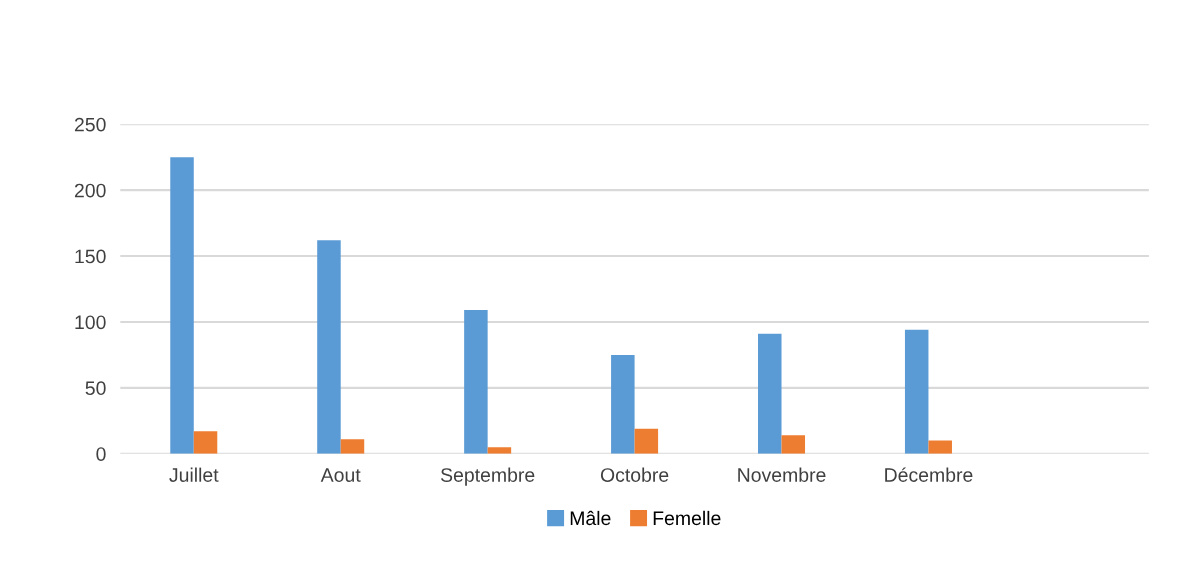 The width and height of the screenshot is (1203, 578). I want to click on y-tick-label: 50, so click(95, 388).